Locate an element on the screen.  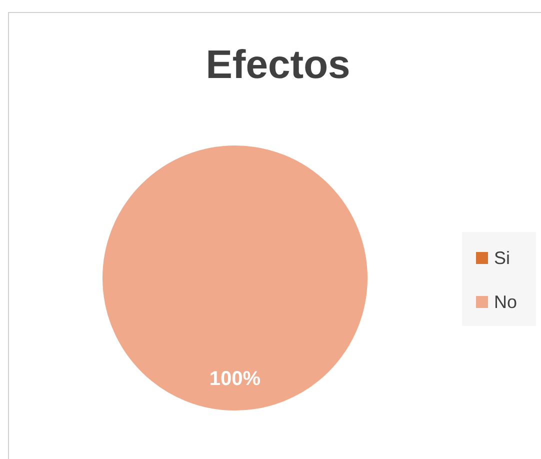
chart-title: Efectos is located at coordinates (278, 65).